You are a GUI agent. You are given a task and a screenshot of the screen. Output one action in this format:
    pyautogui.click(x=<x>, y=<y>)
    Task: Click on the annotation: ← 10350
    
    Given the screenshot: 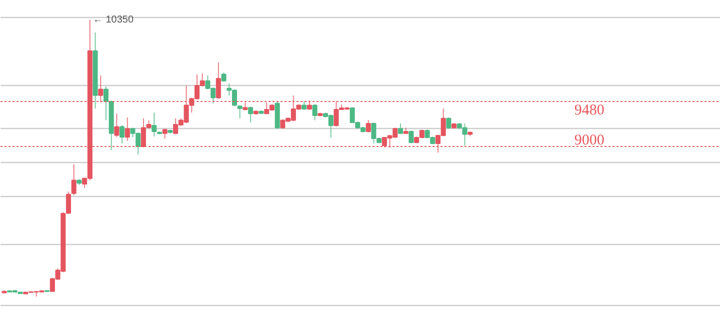 What is the action you would take?
    pyautogui.click(x=113, y=20)
    